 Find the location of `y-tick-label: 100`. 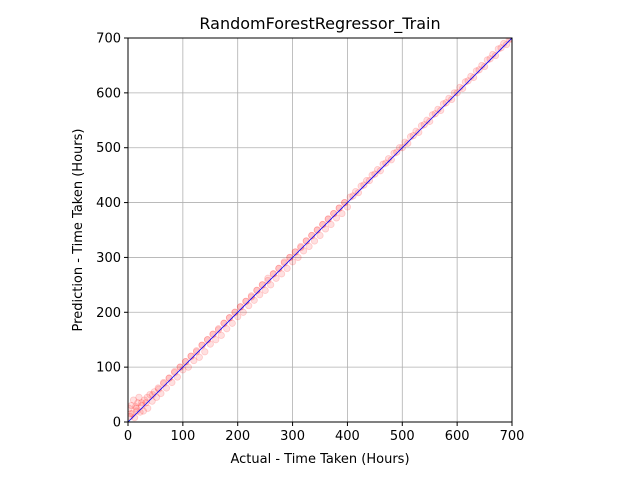

y-tick-label: 100 is located at coordinates (108, 368).